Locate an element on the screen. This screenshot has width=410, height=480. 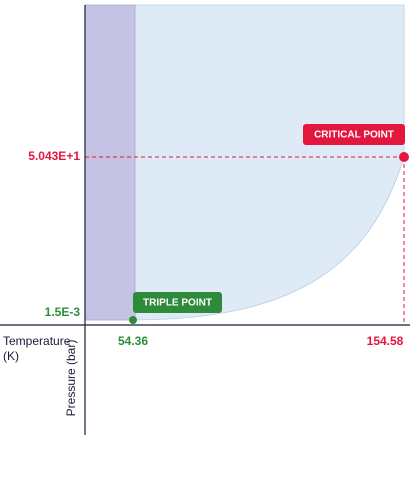
critical-point-badge is located at coordinates (354, 134).